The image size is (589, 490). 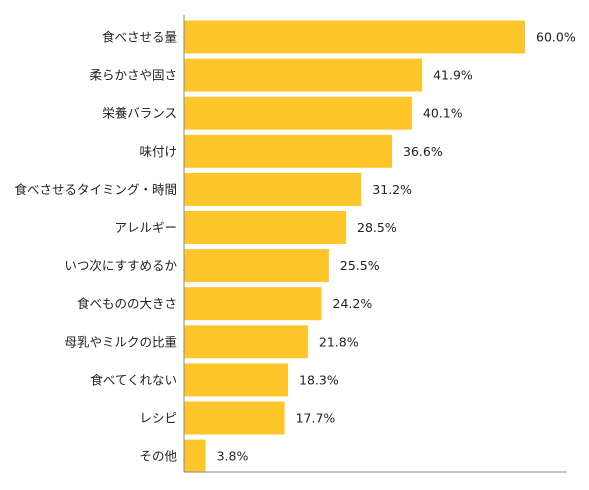 What do you see at coordinates (319, 379) in the screenshot?
I see `value-label: 18.3%` at bounding box center [319, 379].